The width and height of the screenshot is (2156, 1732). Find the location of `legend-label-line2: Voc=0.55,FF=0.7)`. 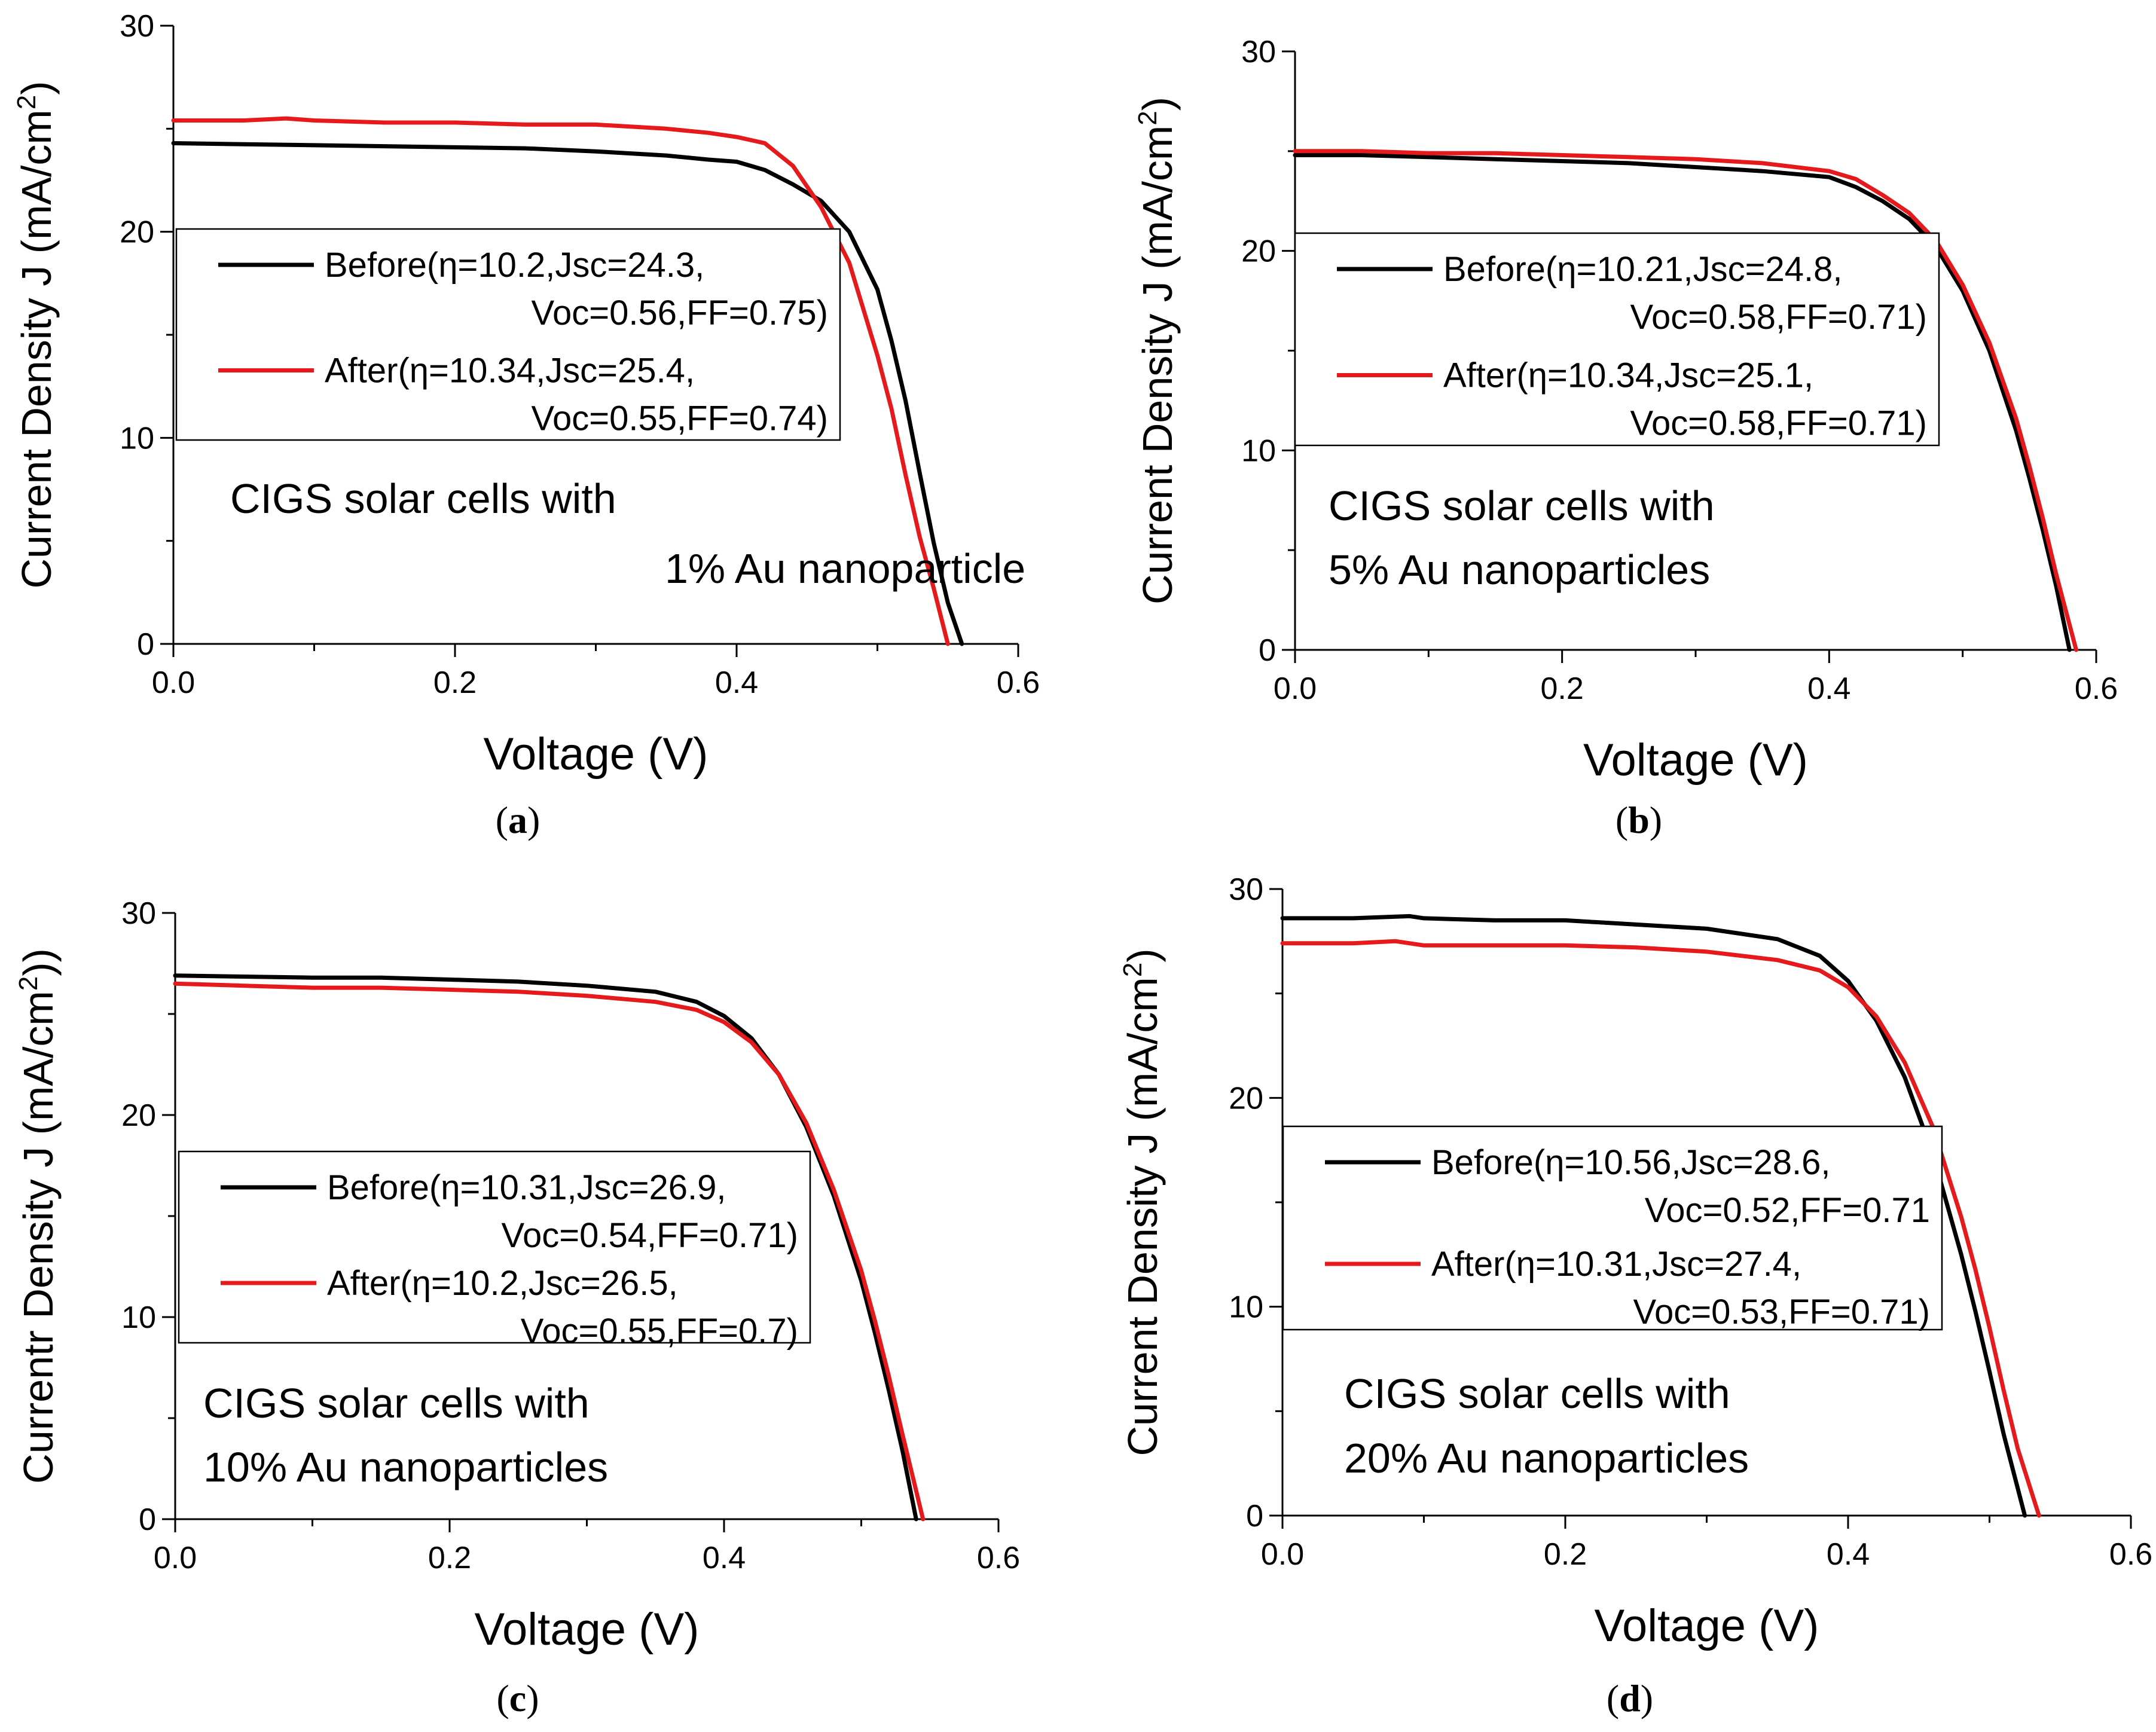

legend-label-line2: Voc=0.55,FF=0.7) is located at coordinates (660, 1331).